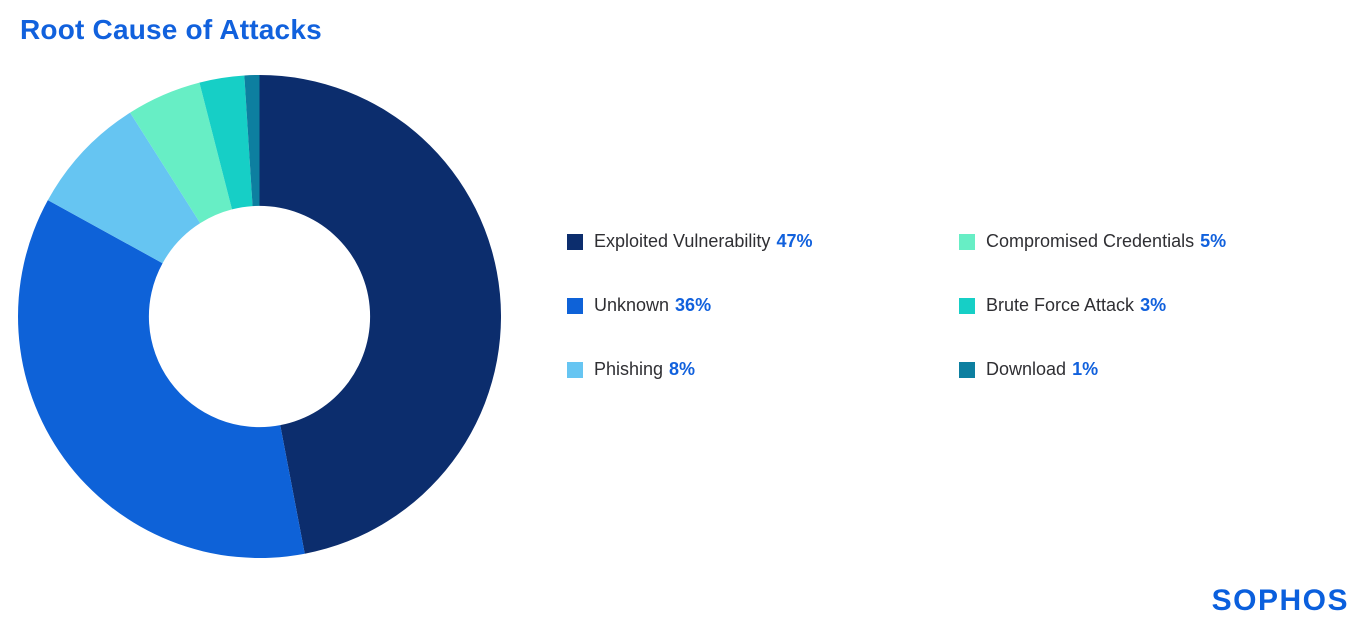  Describe the element at coordinates (124, 188) in the screenshot. I see `donut-segment-phishing` at that location.